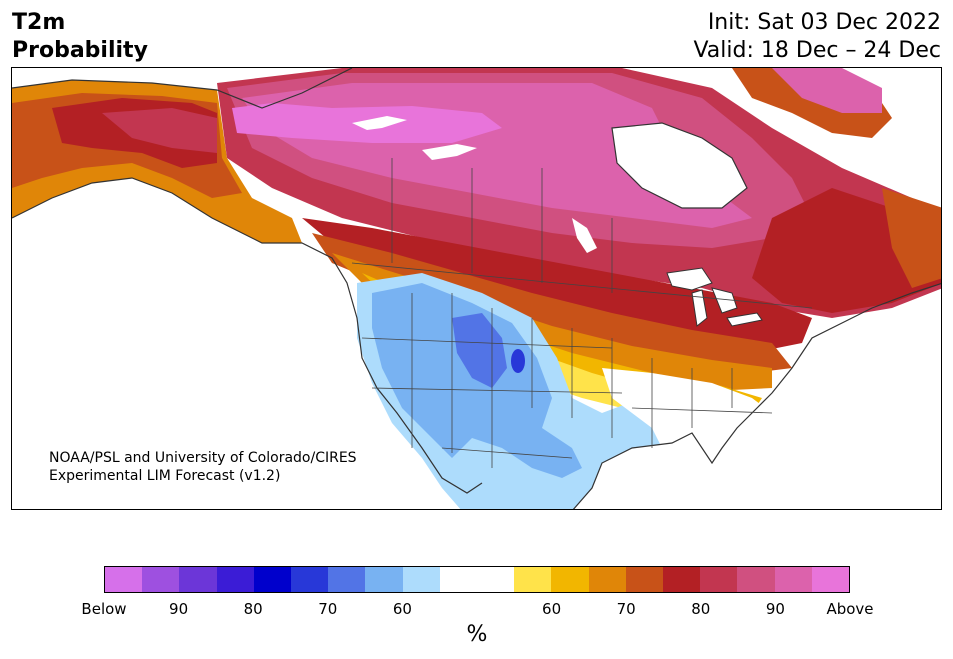 This screenshot has width=953, height=659. Describe the element at coordinates (159, 130) in the screenshot. I see `alaska-crimson-region` at that location.